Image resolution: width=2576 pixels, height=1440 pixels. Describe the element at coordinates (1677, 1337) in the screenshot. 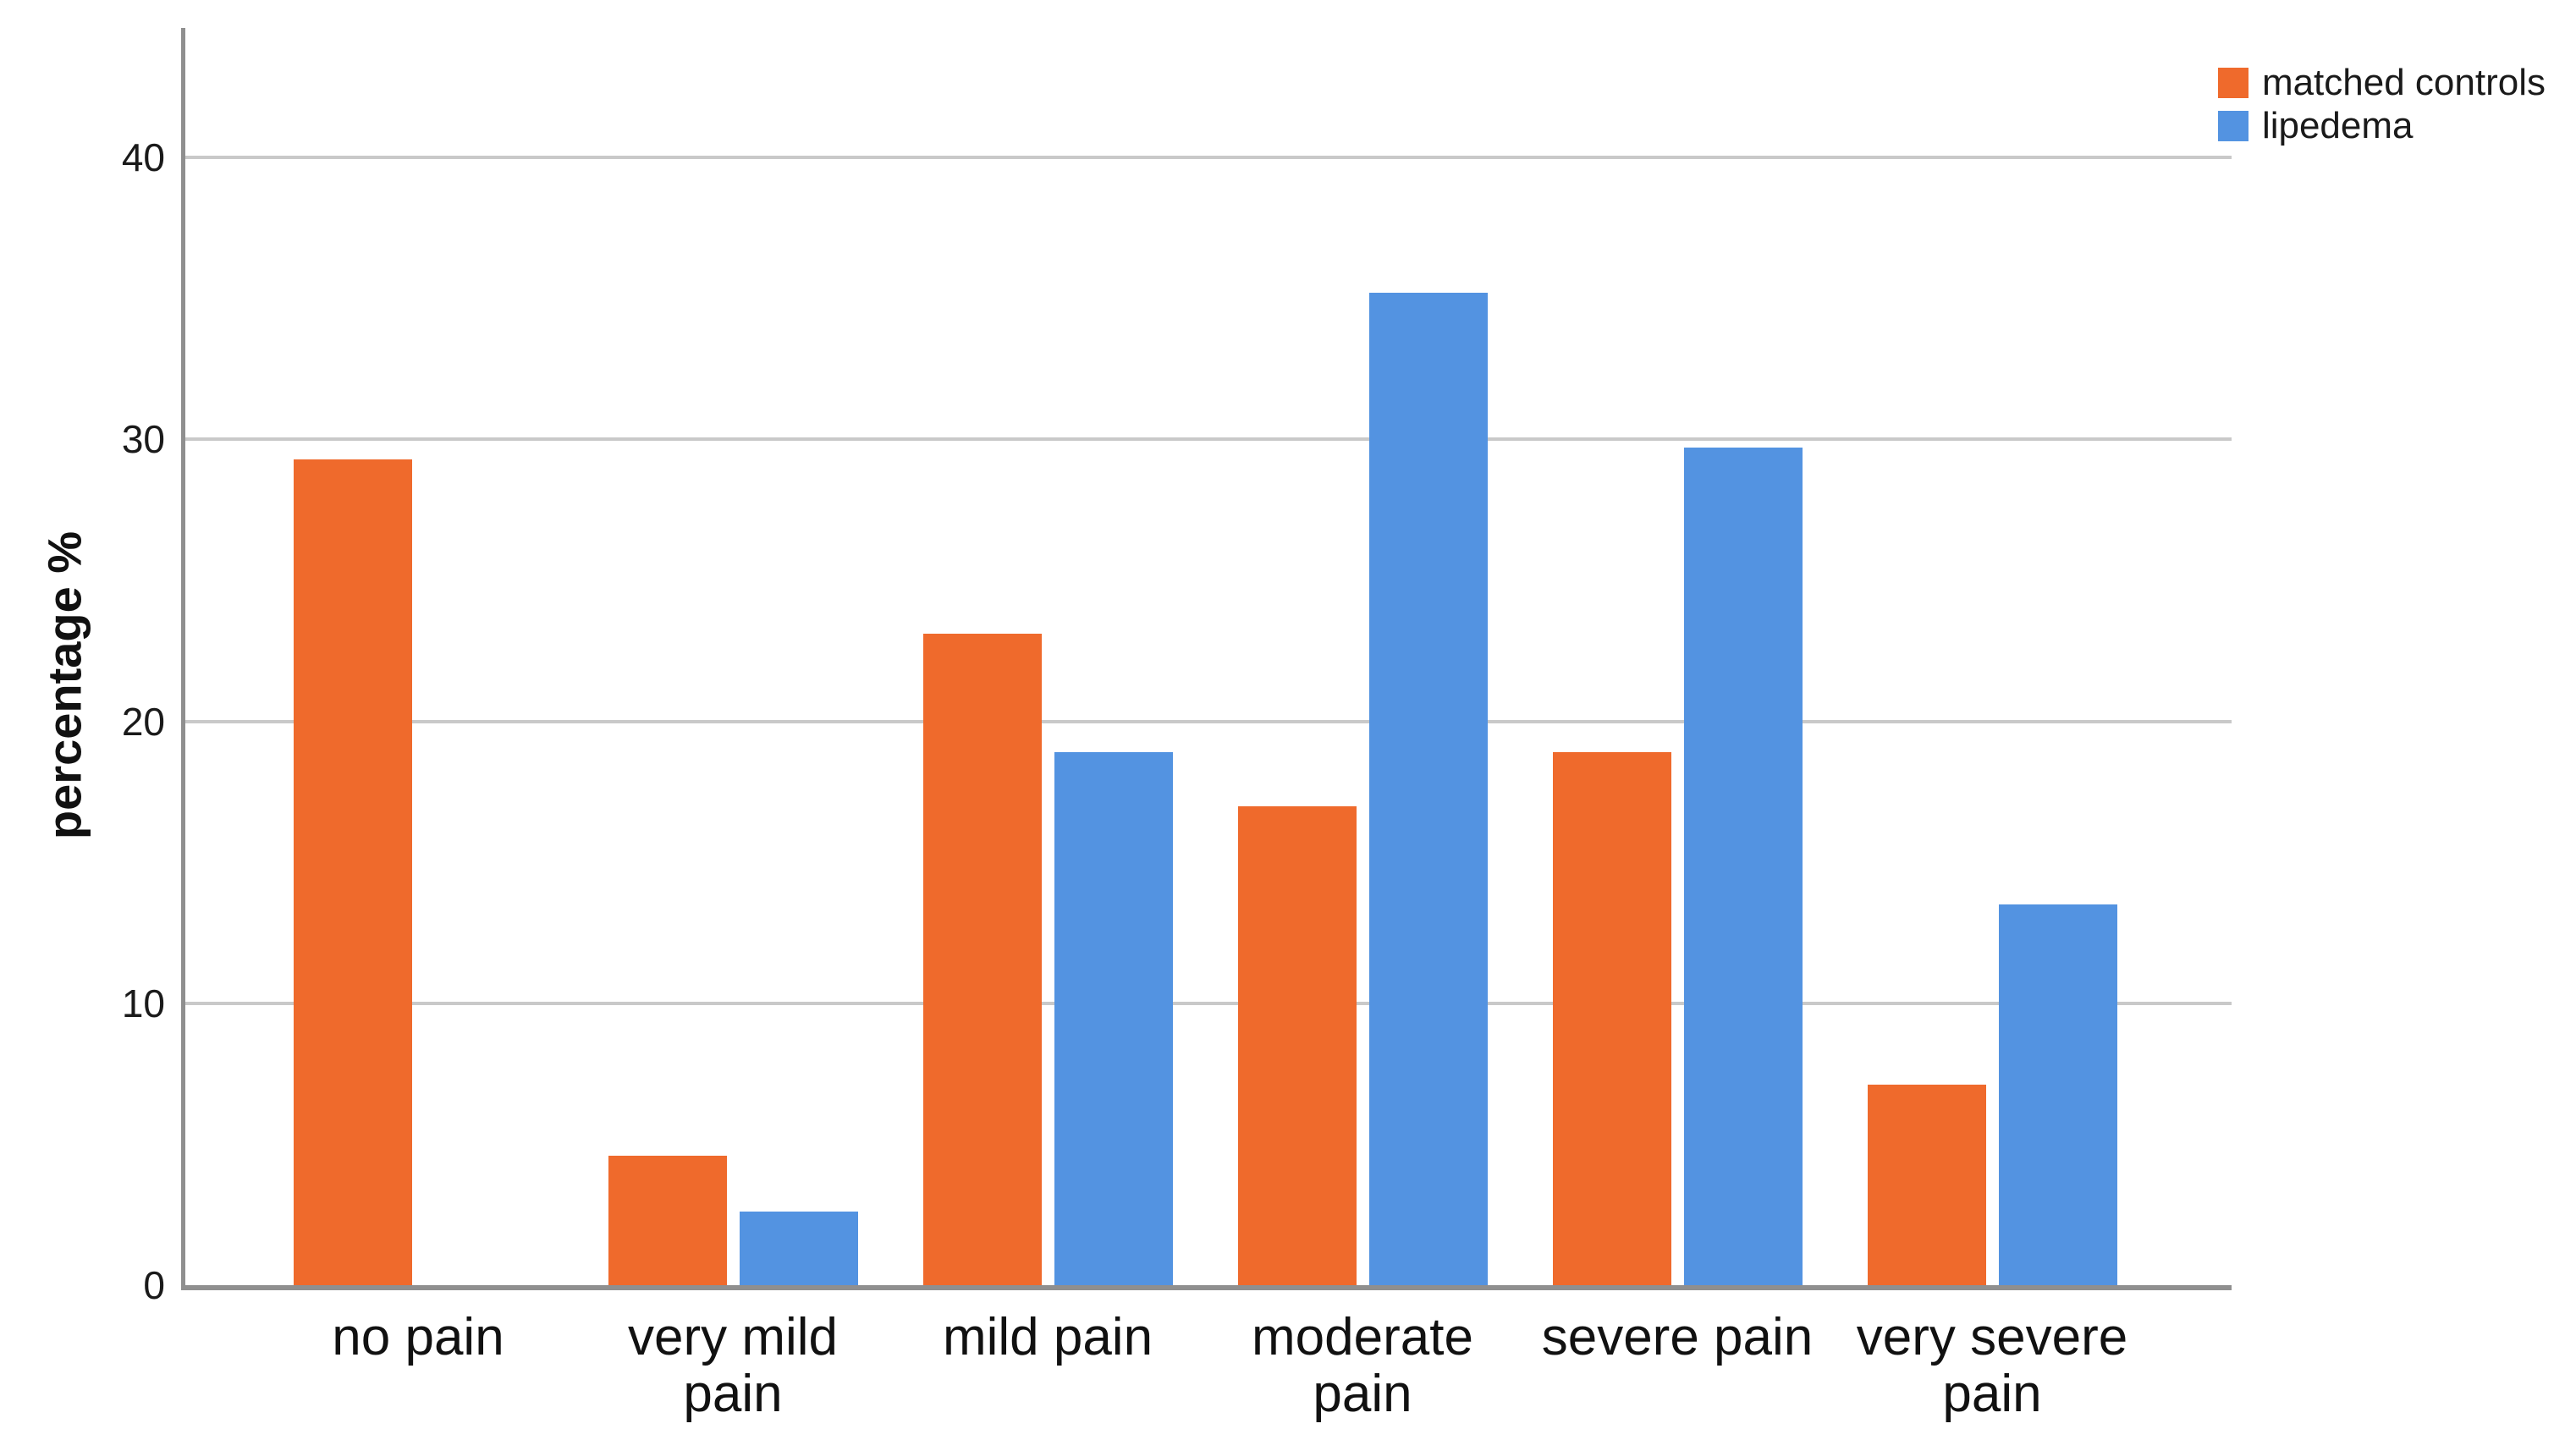

I see `category-label-severe-pain: severe pain` at that location.